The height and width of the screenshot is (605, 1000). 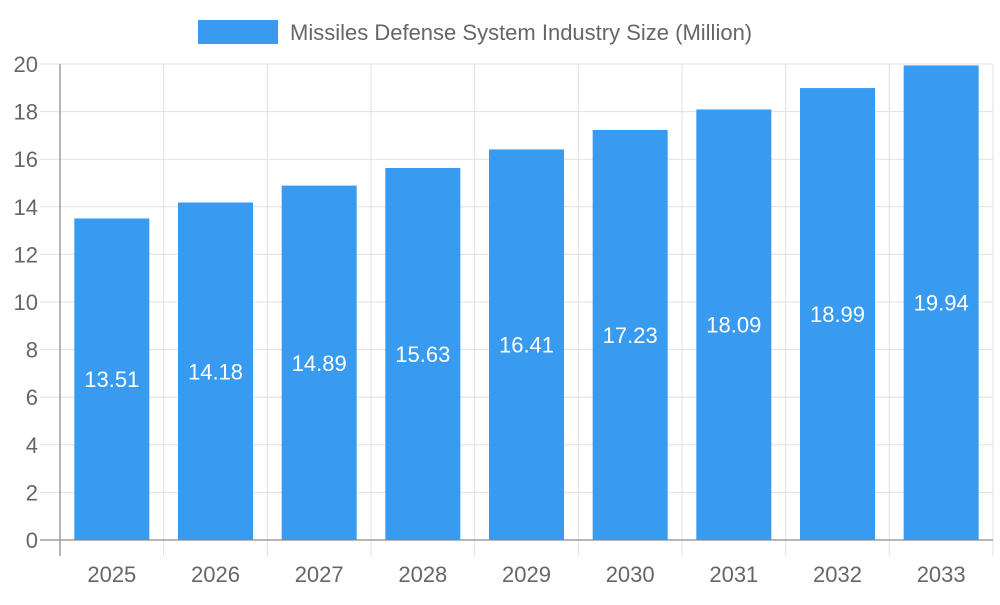 I want to click on y-tick-label: 16, so click(x=26, y=159).